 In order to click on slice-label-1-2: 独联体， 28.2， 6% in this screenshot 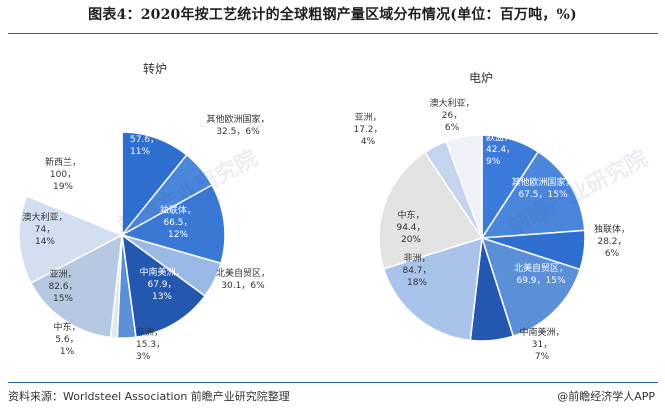, I will do `click(612, 241)`.